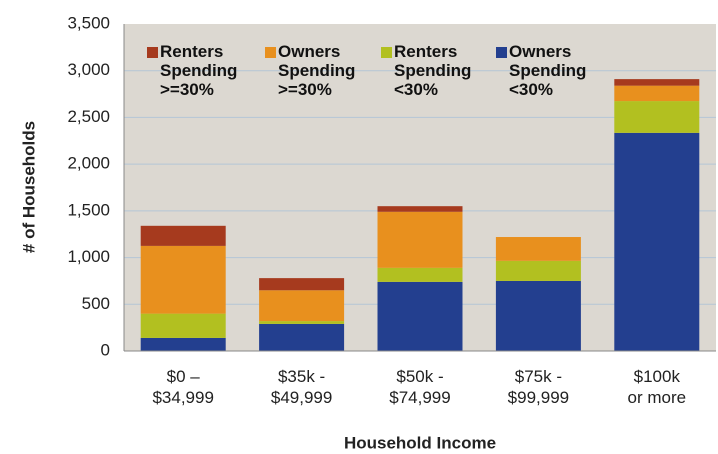  What do you see at coordinates (199, 70) in the screenshot?
I see `legend-label: Renters Spending >=30%` at bounding box center [199, 70].